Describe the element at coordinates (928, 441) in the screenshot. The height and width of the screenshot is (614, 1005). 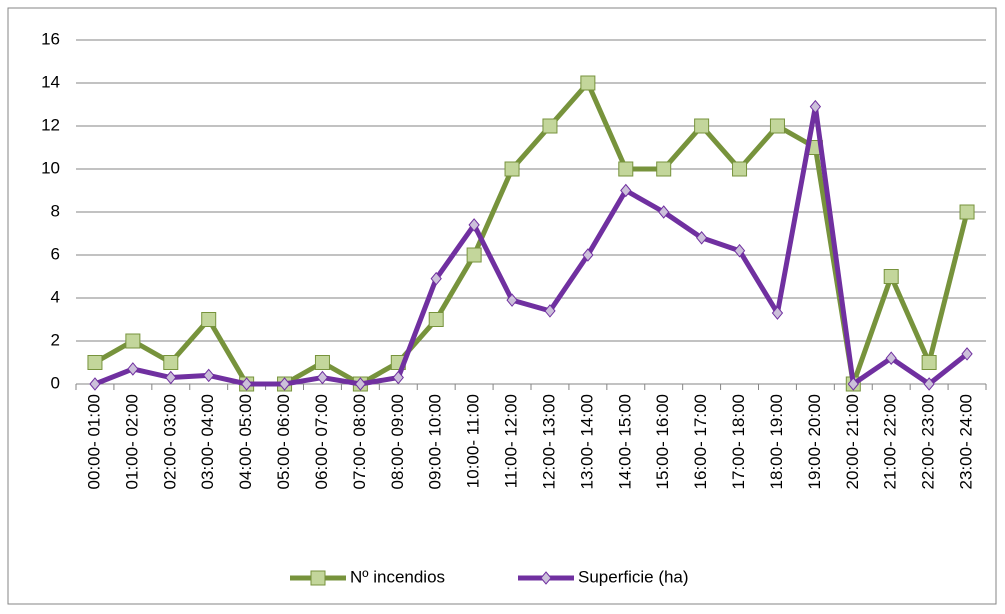
I see `x-tick-label: 22:00- 23:00` at that location.